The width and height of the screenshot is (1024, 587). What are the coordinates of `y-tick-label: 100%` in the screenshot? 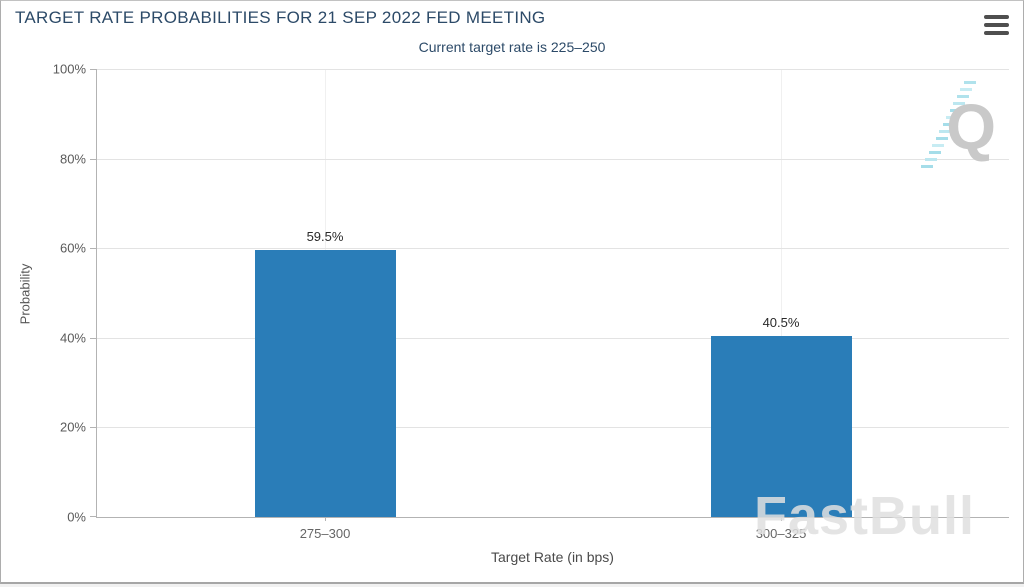 It's located at (69, 69).